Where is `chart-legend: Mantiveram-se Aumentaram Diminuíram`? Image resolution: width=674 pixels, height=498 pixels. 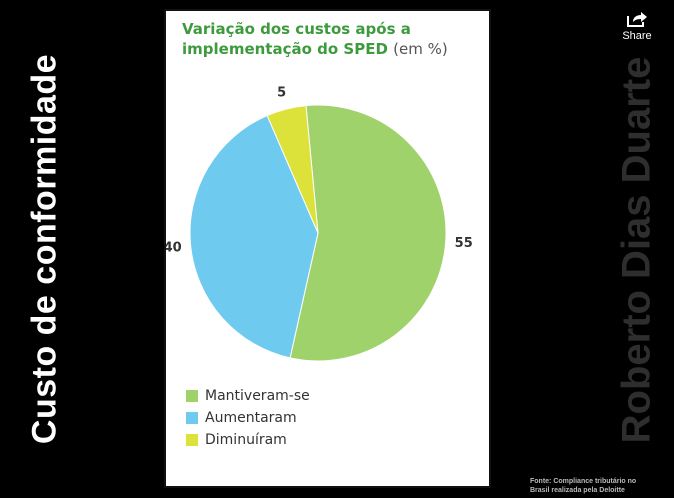
chart-legend: Mantiveram-se Aumentaram Diminuíram is located at coordinates (286, 418).